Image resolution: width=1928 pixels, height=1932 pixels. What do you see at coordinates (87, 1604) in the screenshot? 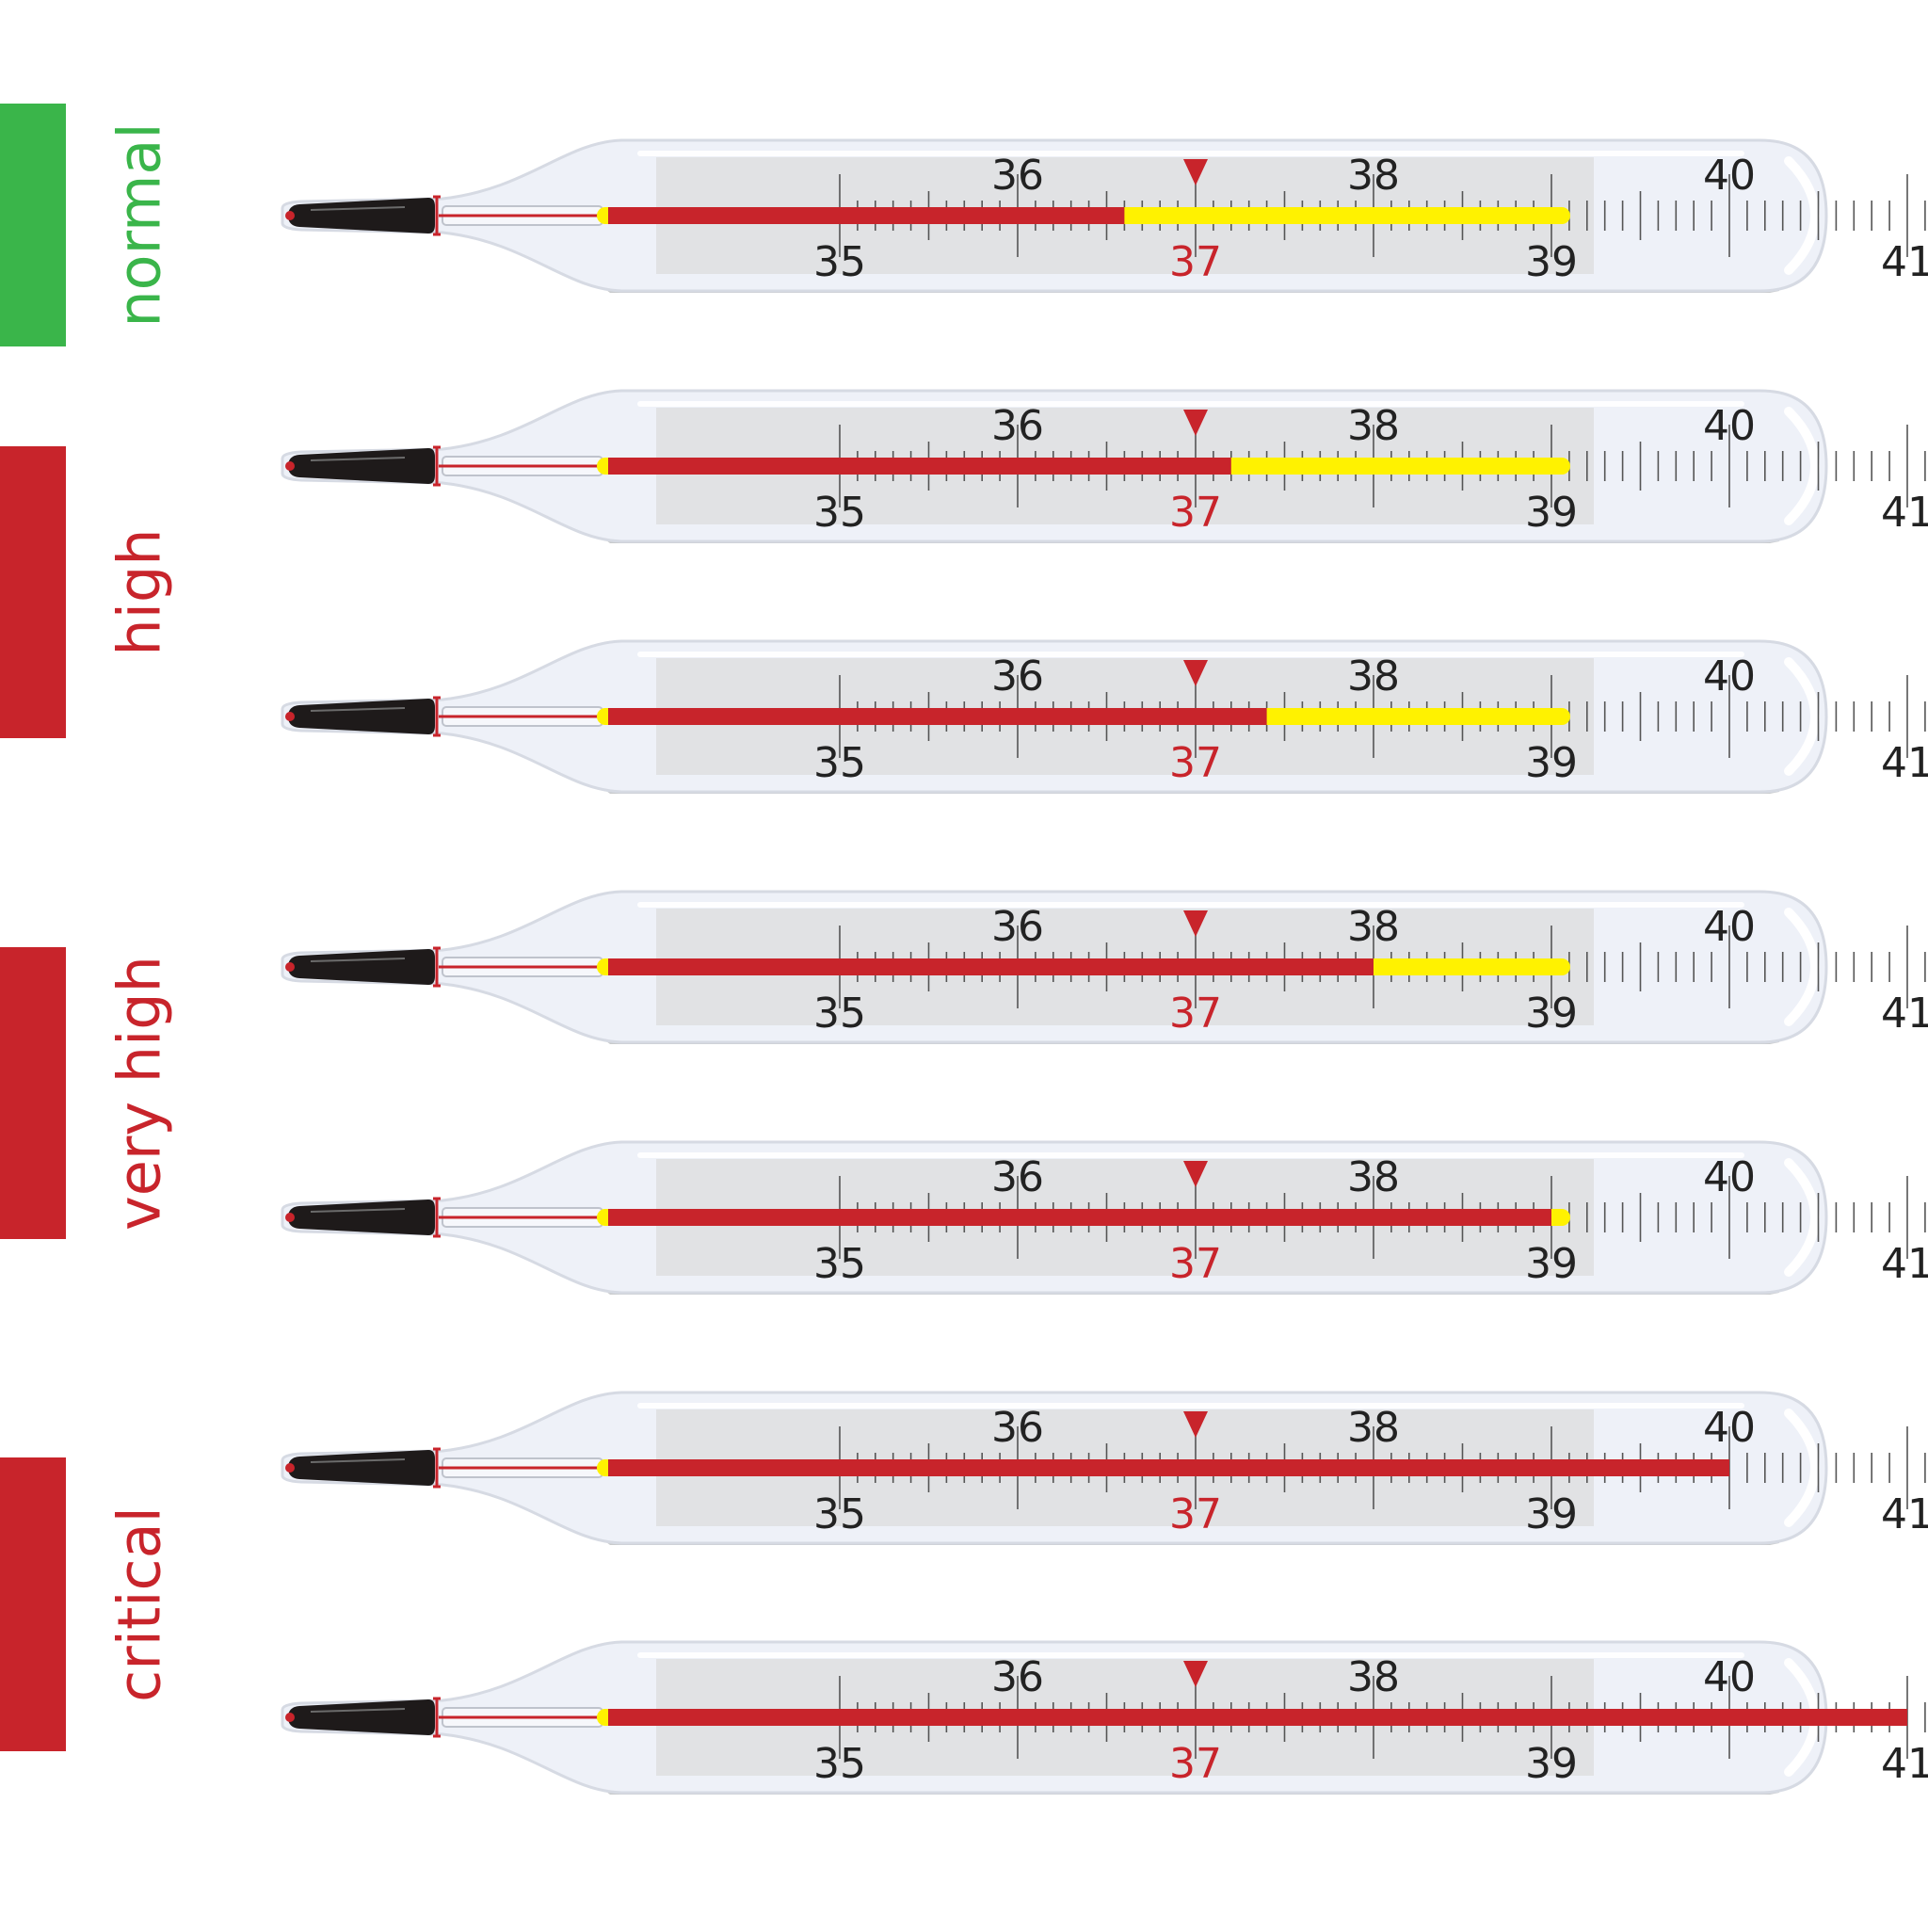
I see `category-critical: critical` at bounding box center [87, 1604].